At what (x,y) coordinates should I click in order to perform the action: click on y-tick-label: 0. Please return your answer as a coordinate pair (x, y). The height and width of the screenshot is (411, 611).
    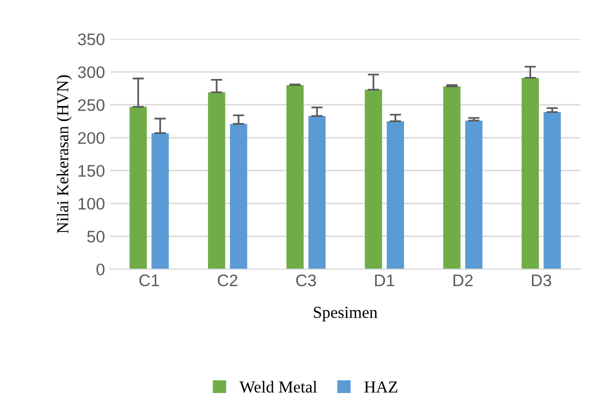
    Looking at the image, I should click on (100, 270).